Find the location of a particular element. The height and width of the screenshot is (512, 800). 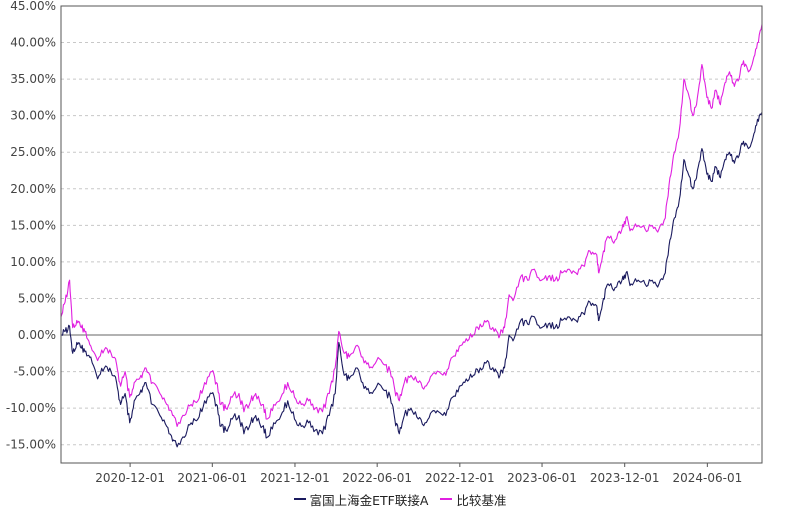

legend-item-benchmark: 比较基准 is located at coordinates (473, 499).